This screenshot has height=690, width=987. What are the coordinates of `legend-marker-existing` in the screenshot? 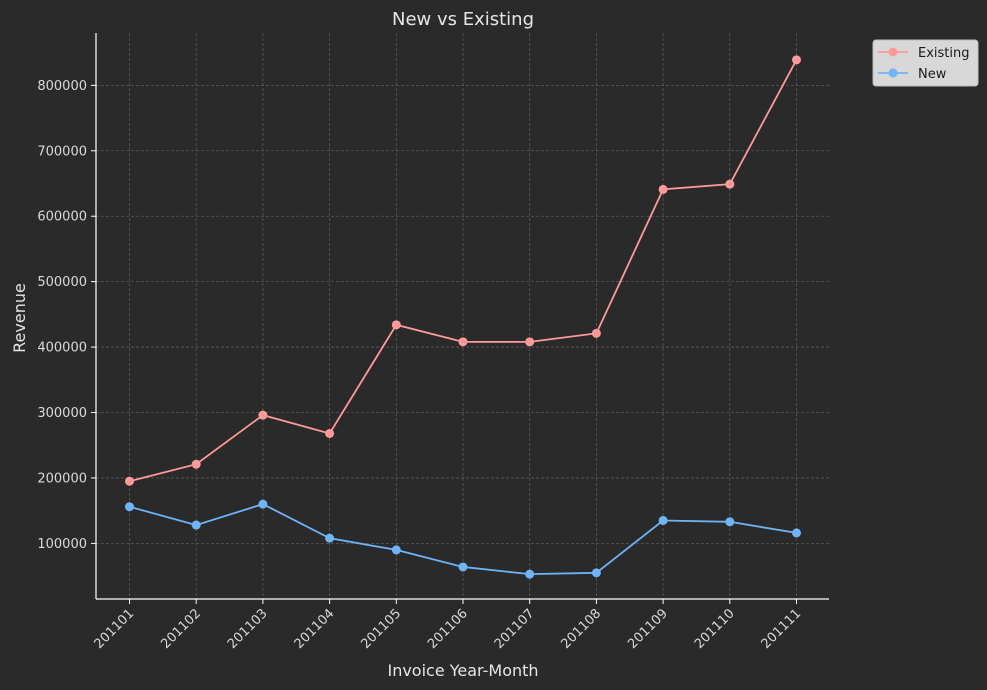 It's located at (893, 52).